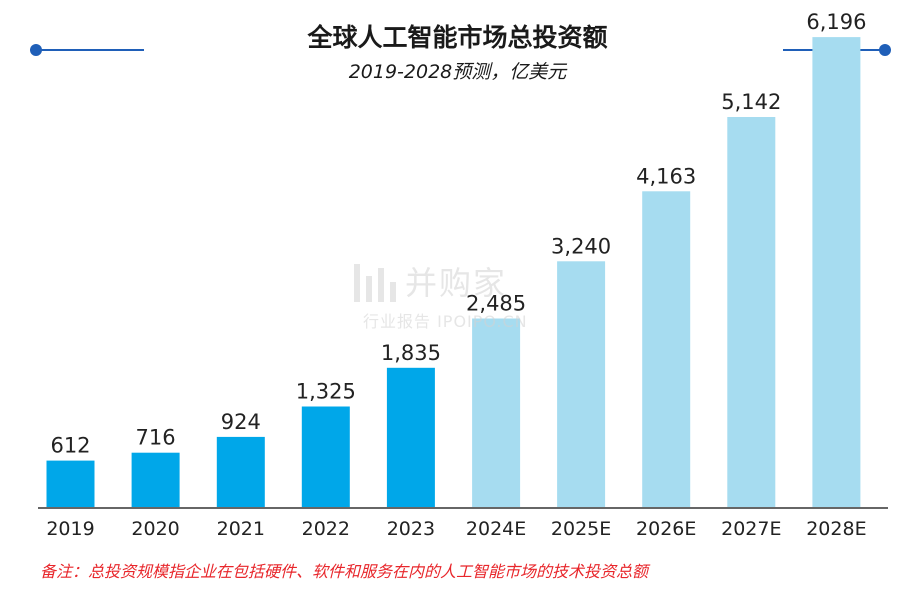 The image size is (915, 590). I want to click on bar-2022, so click(325, 456).